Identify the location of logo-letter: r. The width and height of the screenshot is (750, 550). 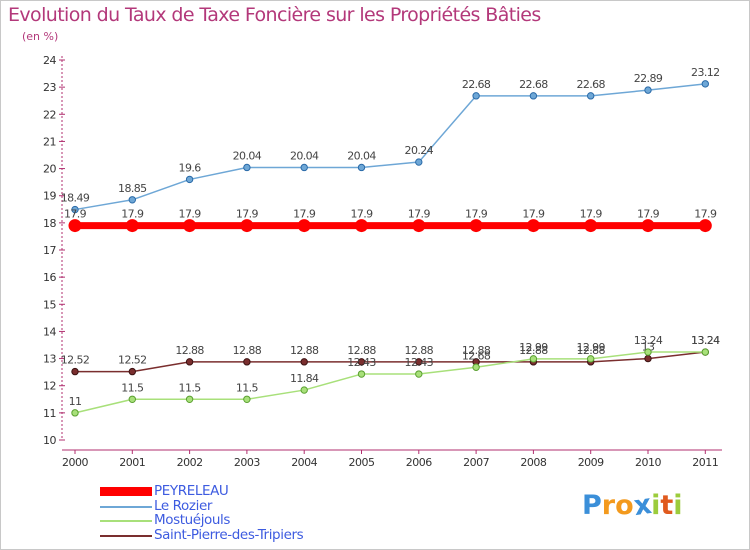
(608, 505).